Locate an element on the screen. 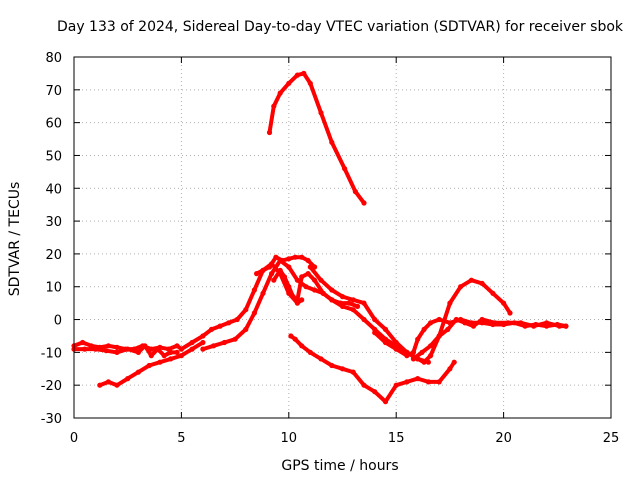 The image size is (640, 480). x-tick-label: 5 is located at coordinates (181, 438).